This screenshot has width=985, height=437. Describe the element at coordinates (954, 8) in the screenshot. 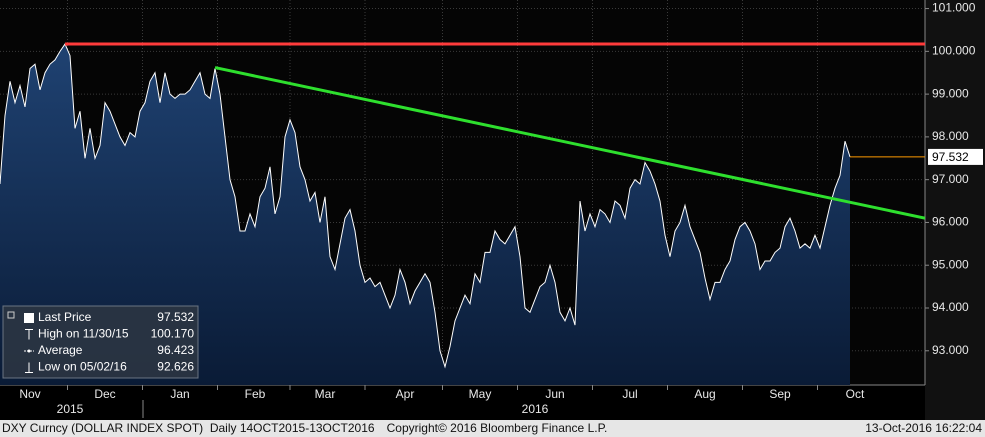

I see `y-tick-label: 101.000` at that location.